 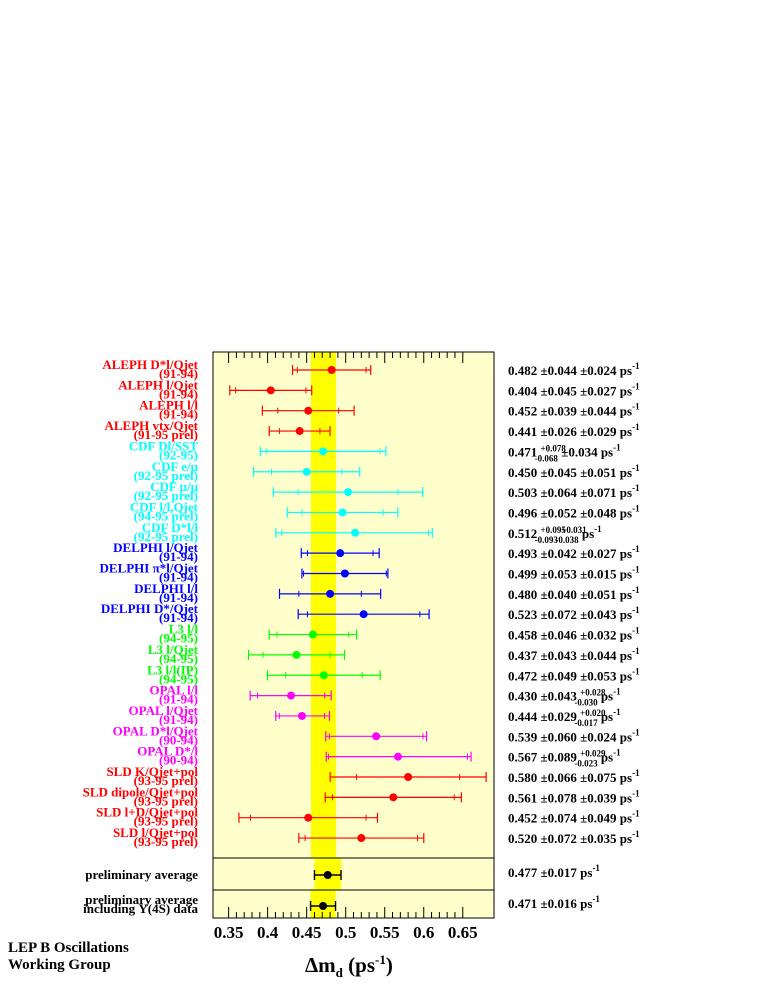 What do you see at coordinates (164, 445) in the screenshot?
I see `measurement-name: CDF Dl/SST` at bounding box center [164, 445].